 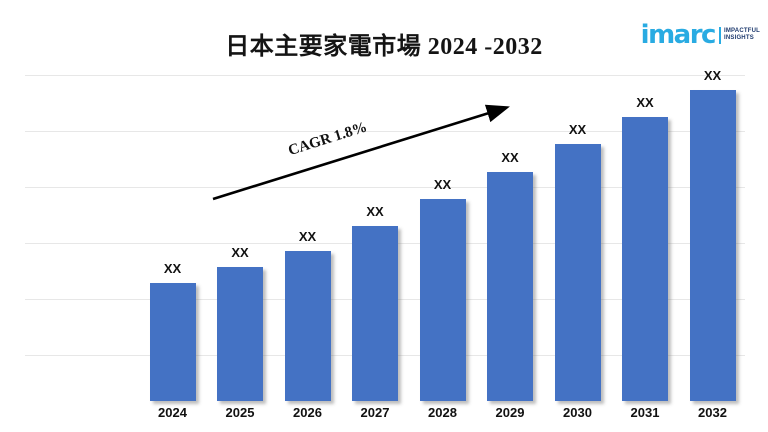 I want to click on x-axis-label-2030: 2030, so click(x=577, y=412).